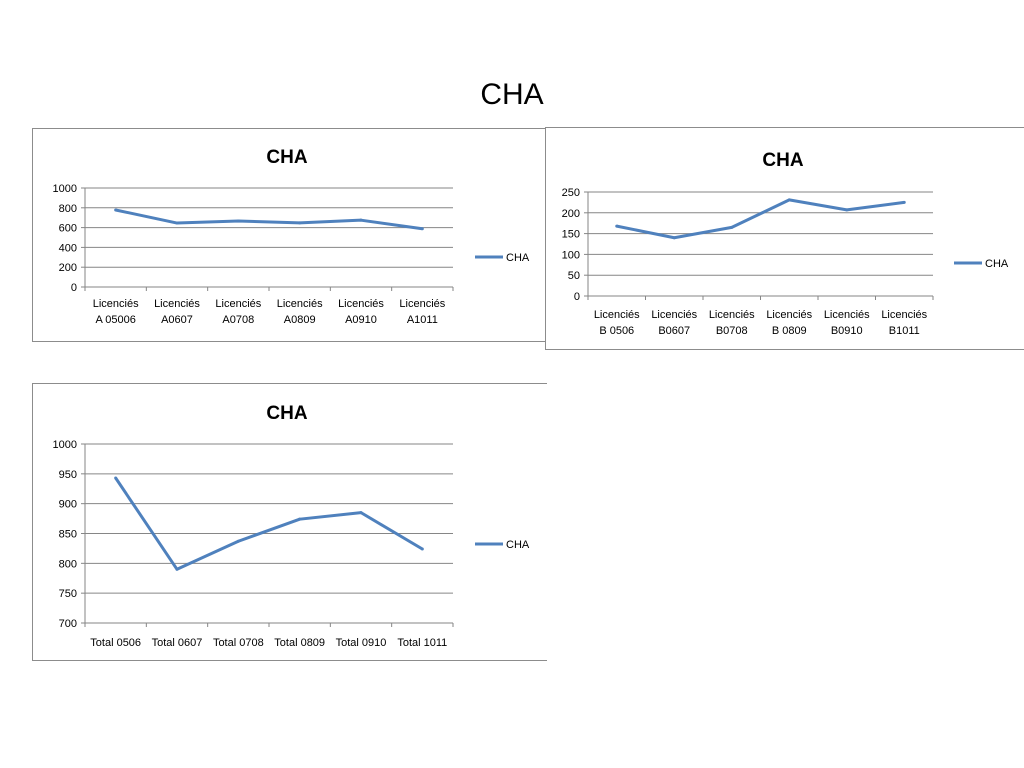 This screenshot has height=768, width=1024. Describe the element at coordinates (422, 320) in the screenshot. I see `x-tick-label: A1011` at that location.